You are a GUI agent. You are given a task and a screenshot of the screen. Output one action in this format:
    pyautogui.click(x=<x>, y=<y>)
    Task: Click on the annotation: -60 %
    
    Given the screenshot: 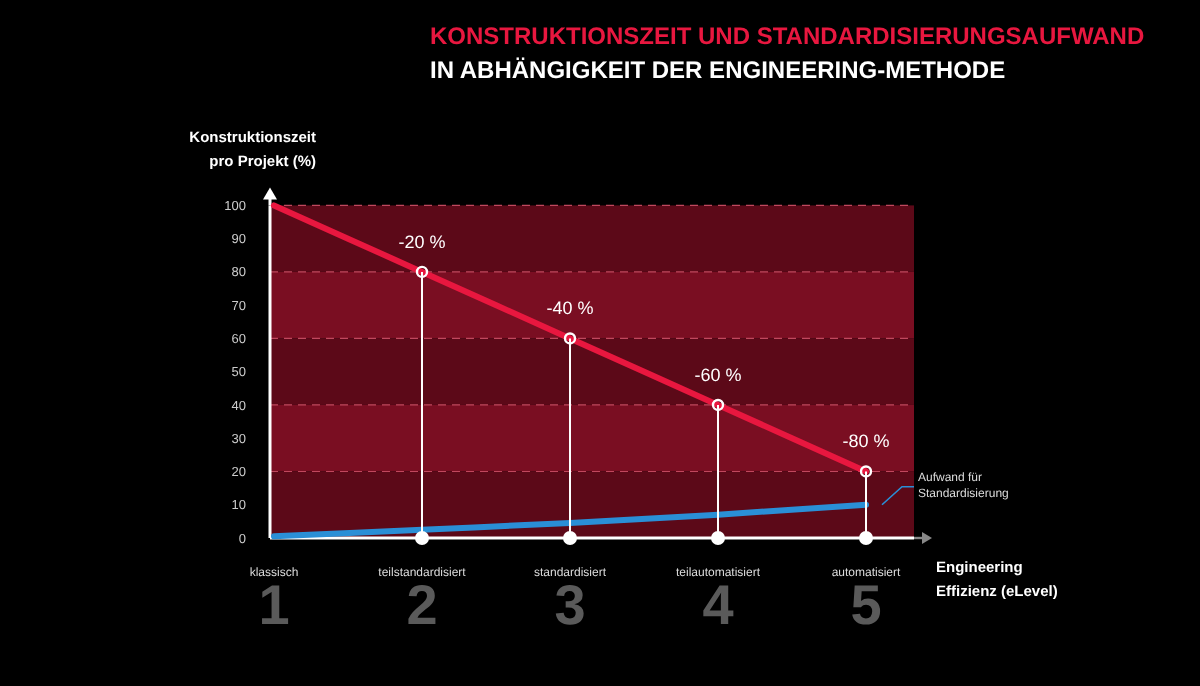 What is the action you would take?
    pyautogui.click(x=718, y=374)
    